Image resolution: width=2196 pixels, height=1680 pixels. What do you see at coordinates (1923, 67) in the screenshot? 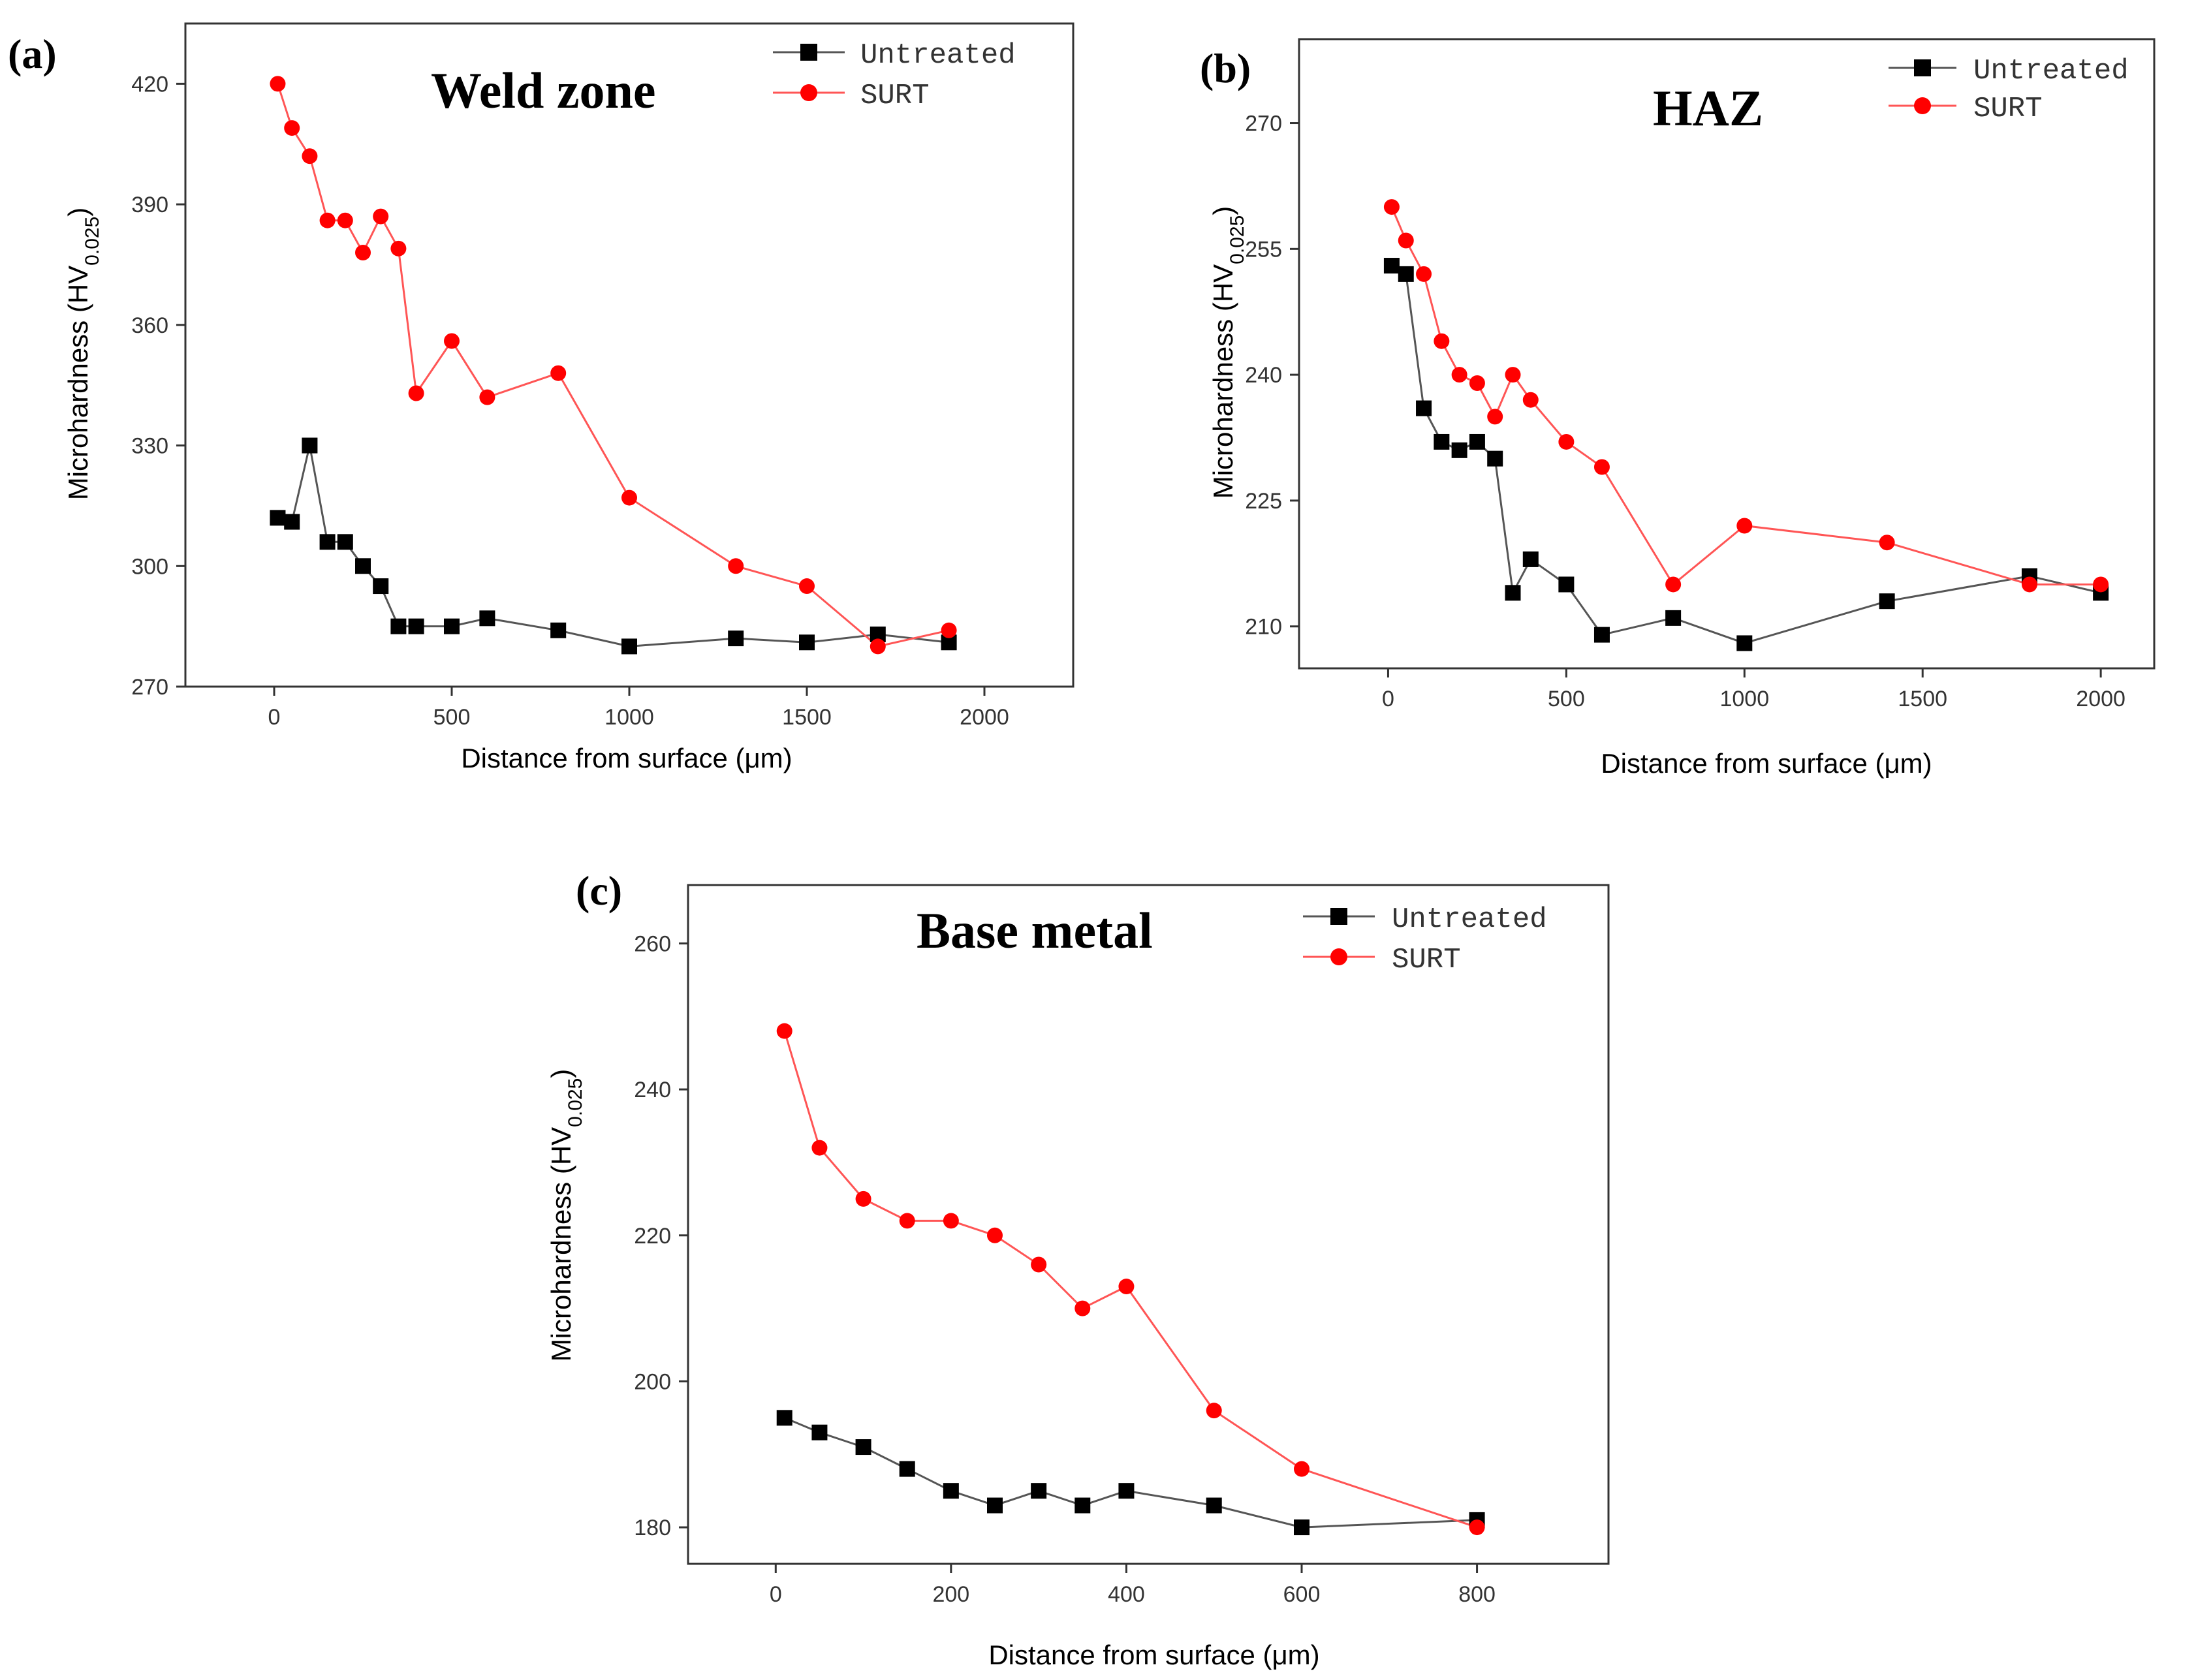
I see `legend-marker-untreated-b` at bounding box center [1923, 67].